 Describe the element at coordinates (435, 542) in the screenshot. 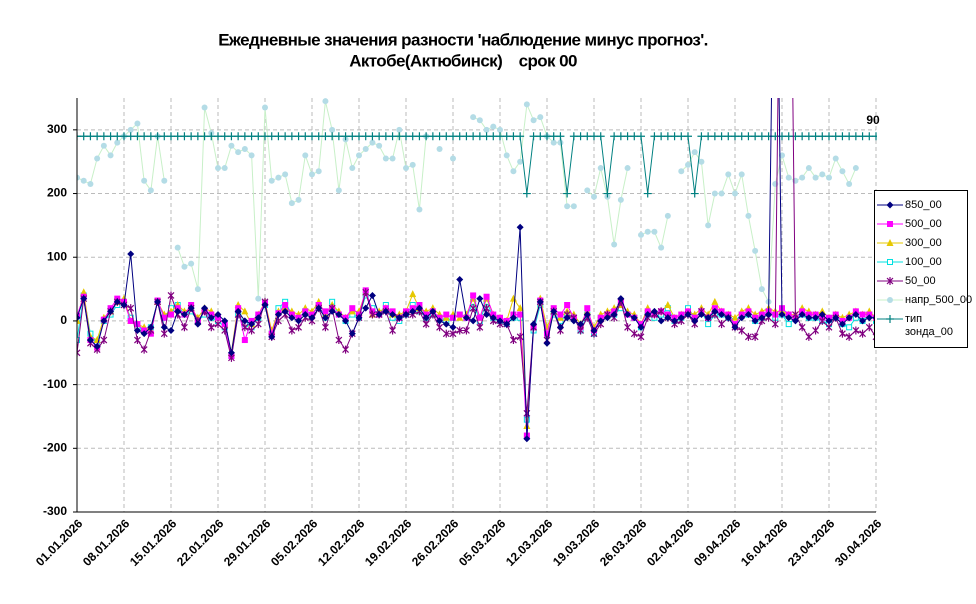

I see `x-tick-label: 26.02.2026` at that location.